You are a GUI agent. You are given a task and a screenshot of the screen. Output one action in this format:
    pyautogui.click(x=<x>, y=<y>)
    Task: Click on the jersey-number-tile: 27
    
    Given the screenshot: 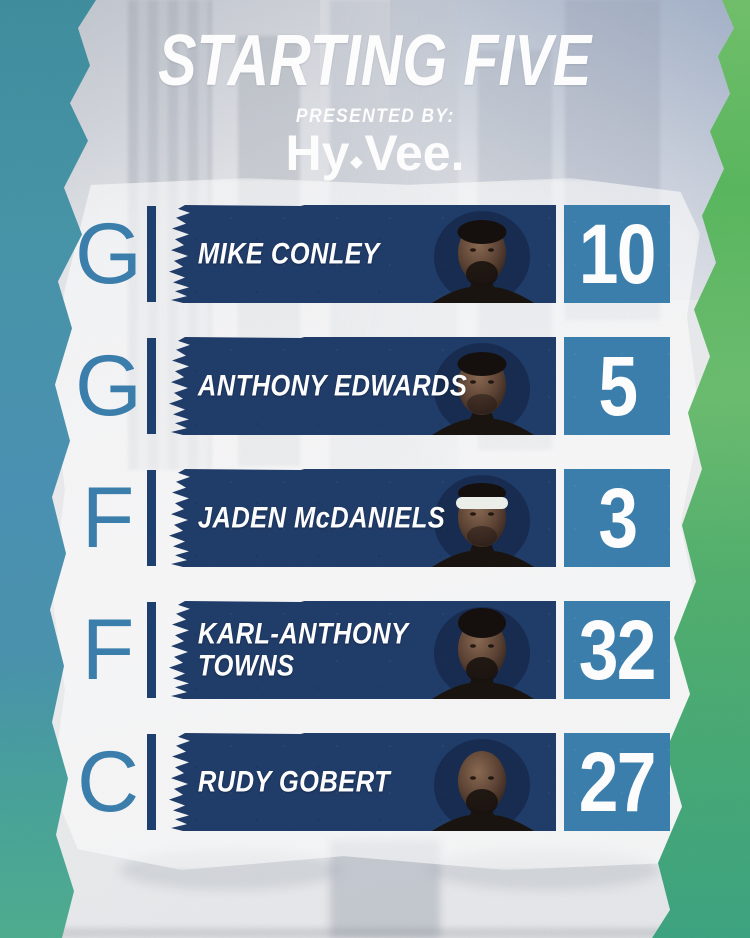 What is the action you would take?
    pyautogui.click(x=617, y=782)
    